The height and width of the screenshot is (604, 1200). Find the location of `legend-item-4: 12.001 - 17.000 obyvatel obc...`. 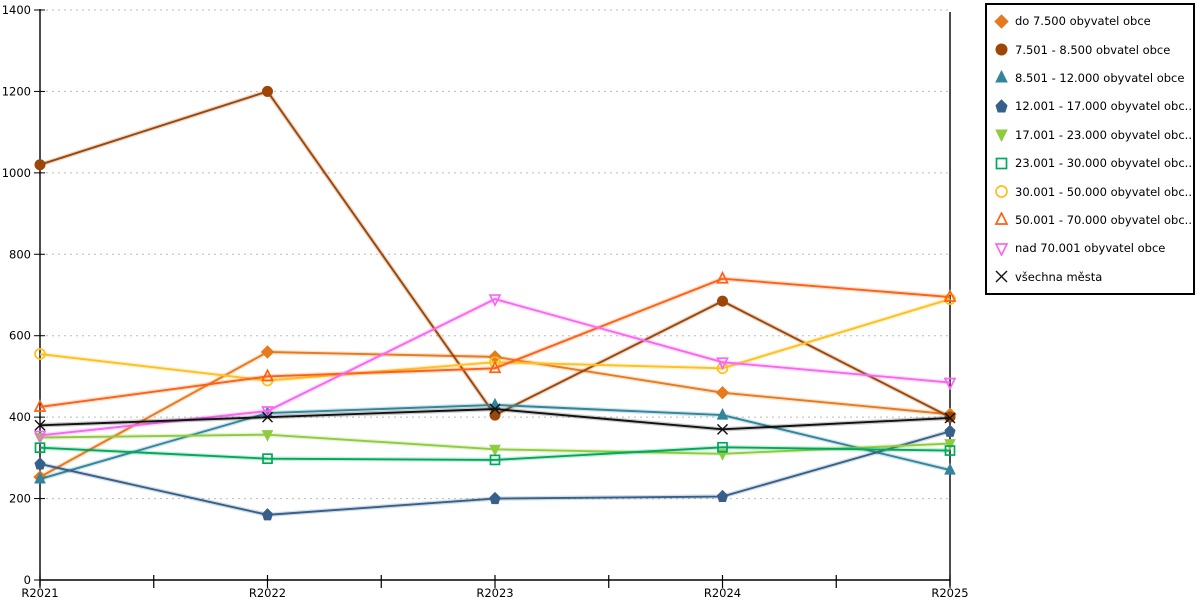

legend-item-4: 12.001 - 17.000 obyvatel obc... is located at coordinates (1093, 106).